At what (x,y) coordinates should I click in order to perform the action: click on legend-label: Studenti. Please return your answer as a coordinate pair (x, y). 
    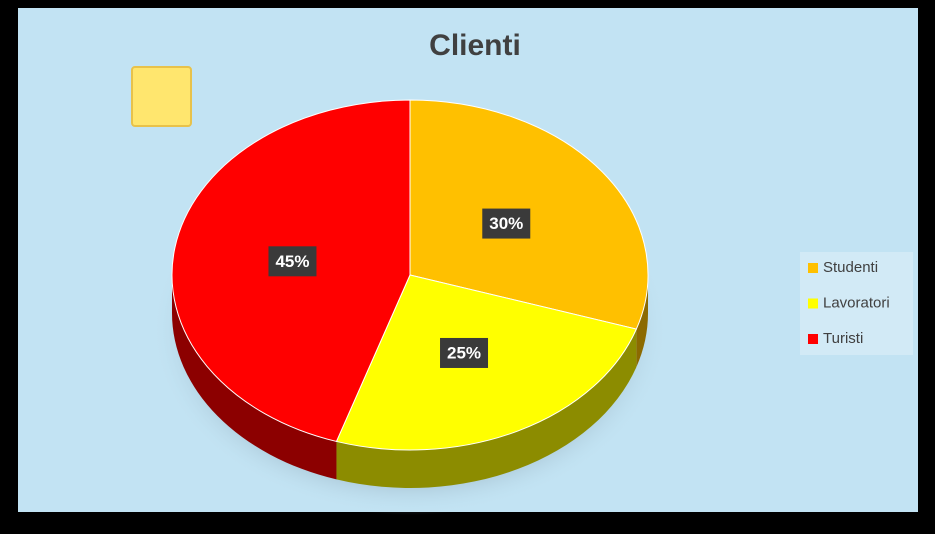
    Looking at the image, I should click on (850, 267).